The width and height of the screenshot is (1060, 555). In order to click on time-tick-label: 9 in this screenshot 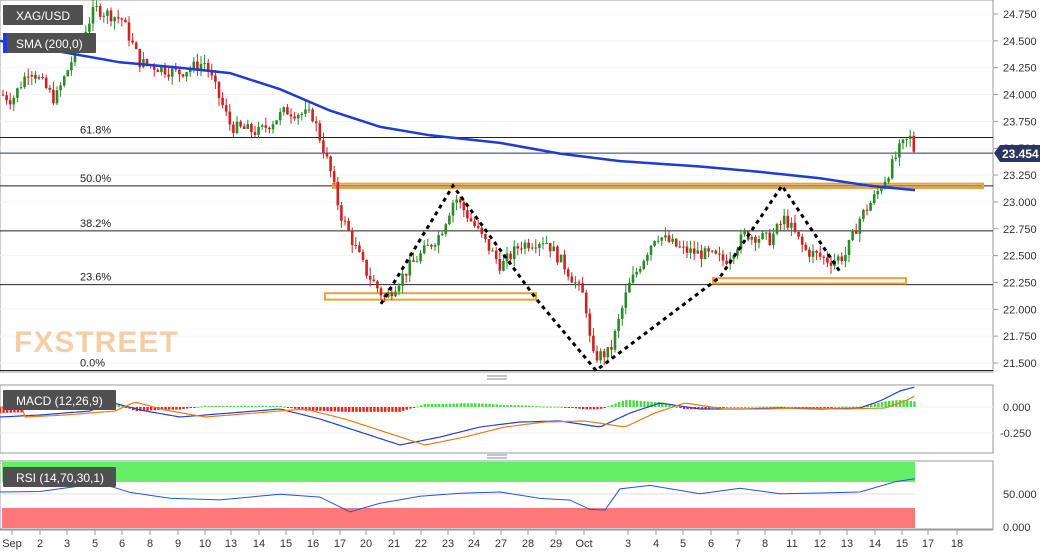, I will do `click(178, 544)`.